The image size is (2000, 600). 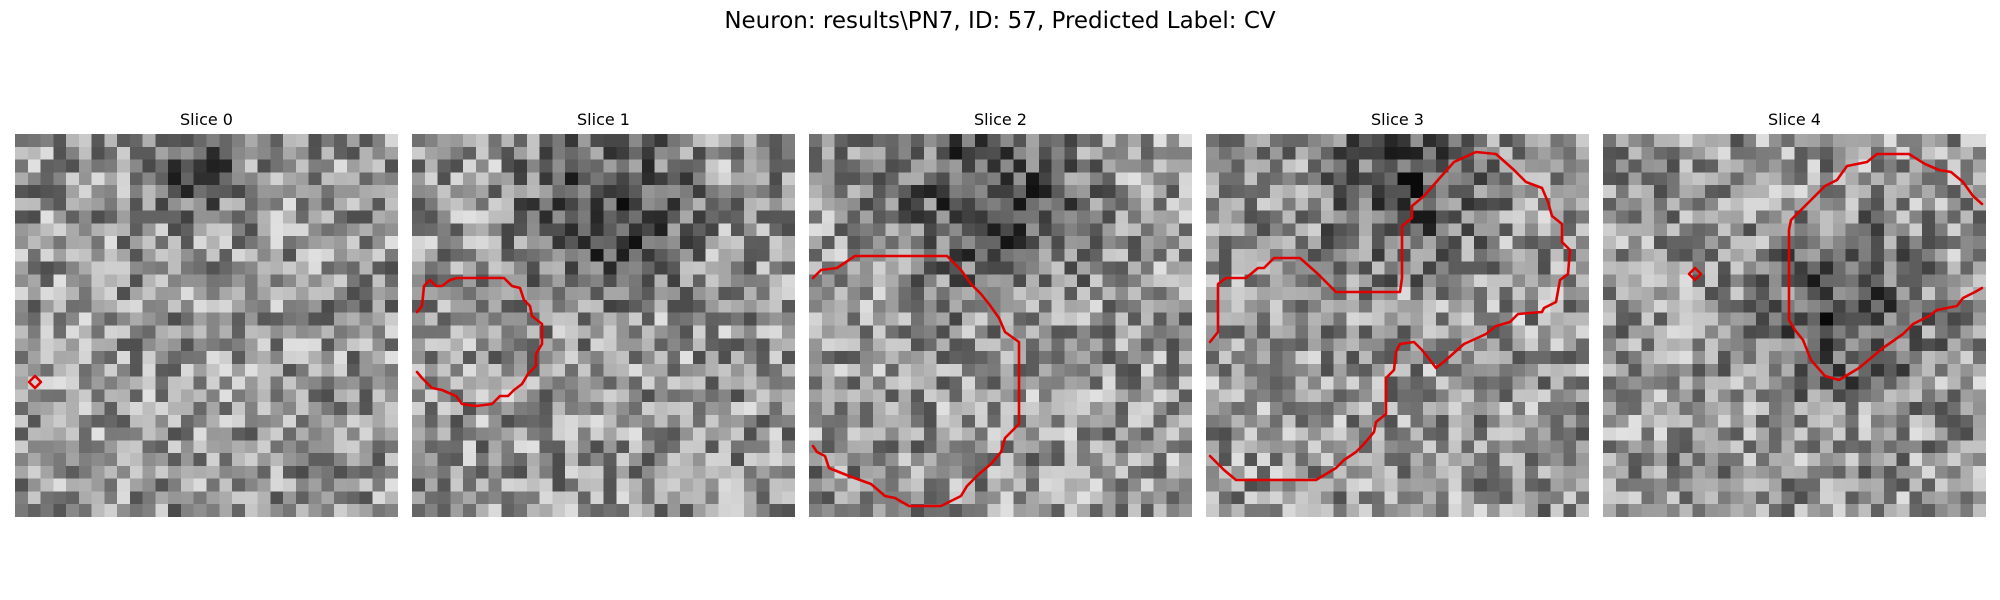 What do you see at coordinates (206, 119) in the screenshot?
I see `slice-title: Slice 0` at bounding box center [206, 119].